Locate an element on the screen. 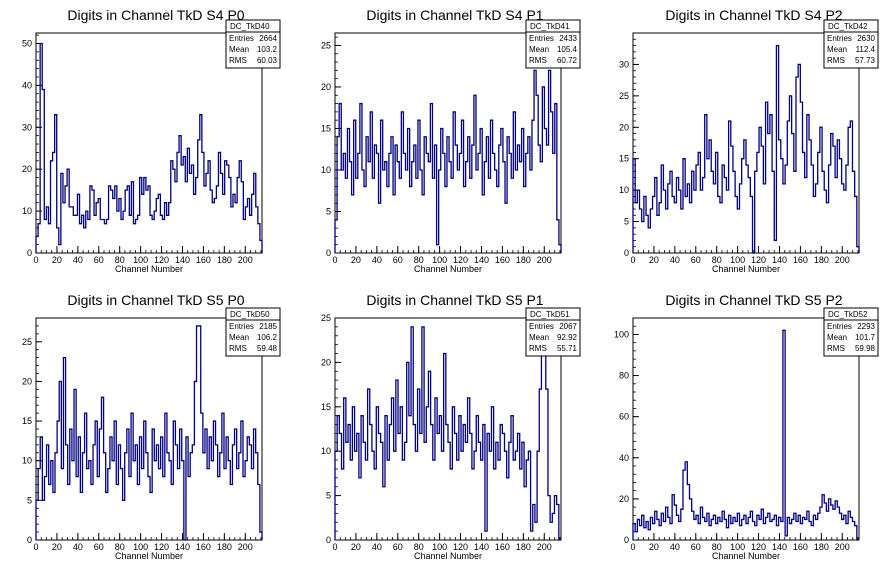 The image size is (896, 574). stats-rms-value: 59.98 is located at coordinates (865, 348).